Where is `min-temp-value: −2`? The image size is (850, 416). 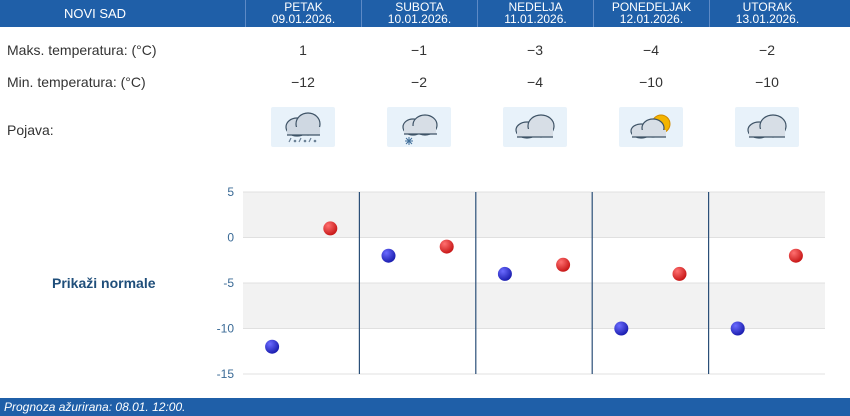 min-temp-value: −2 is located at coordinates (419, 82).